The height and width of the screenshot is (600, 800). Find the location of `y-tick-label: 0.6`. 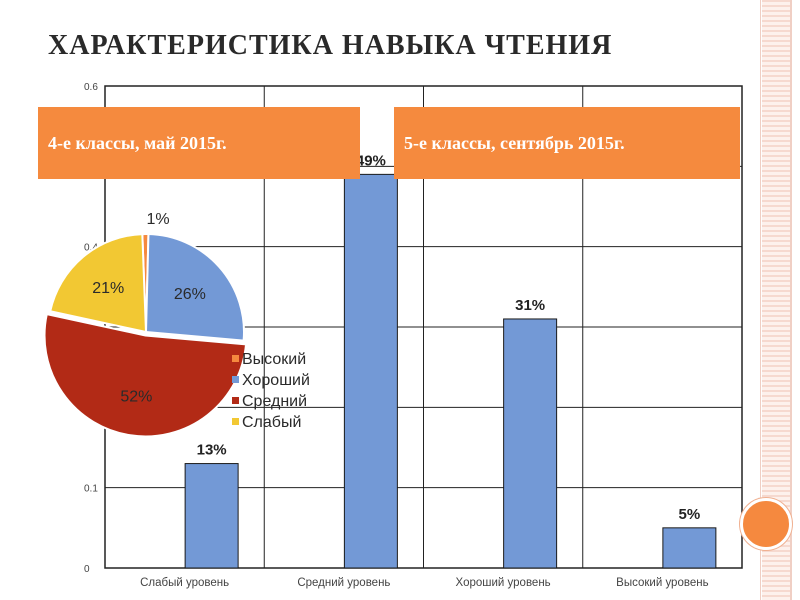

y-tick-label: 0.6 is located at coordinates (91, 87).